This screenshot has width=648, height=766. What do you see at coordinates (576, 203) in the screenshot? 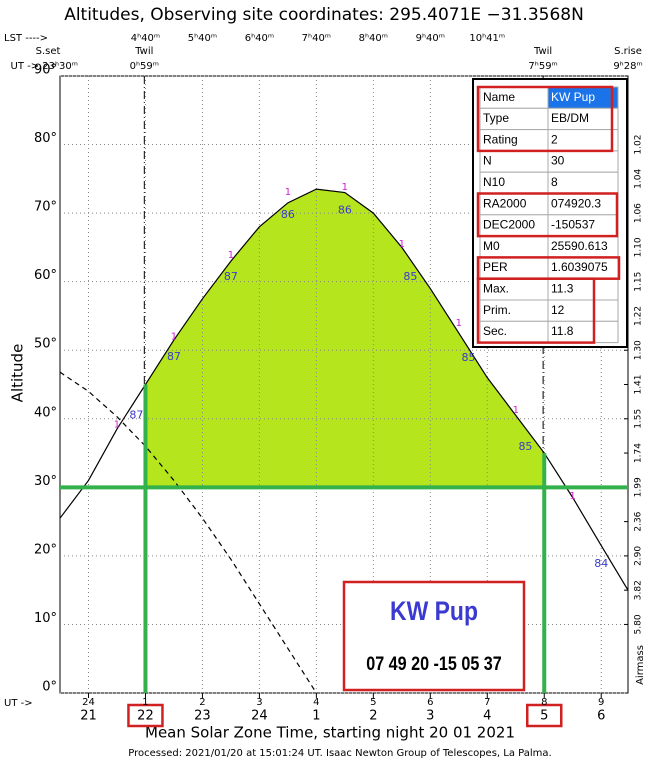
I see `table-value: 074920.3` at bounding box center [576, 203].